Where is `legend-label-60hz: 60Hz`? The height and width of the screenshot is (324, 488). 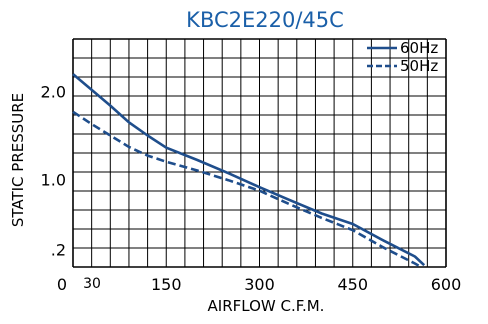 legend-label-60hz: 60Hz is located at coordinates (419, 48).